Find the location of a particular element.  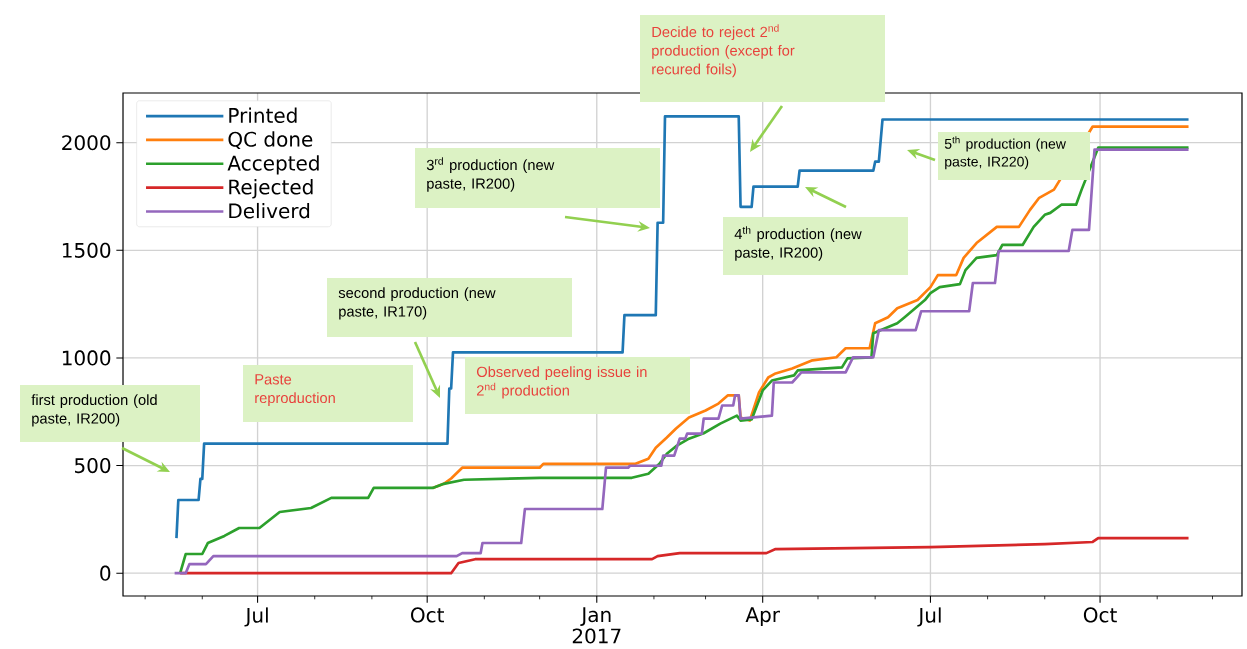

legend-label: Printed is located at coordinates (263, 115).